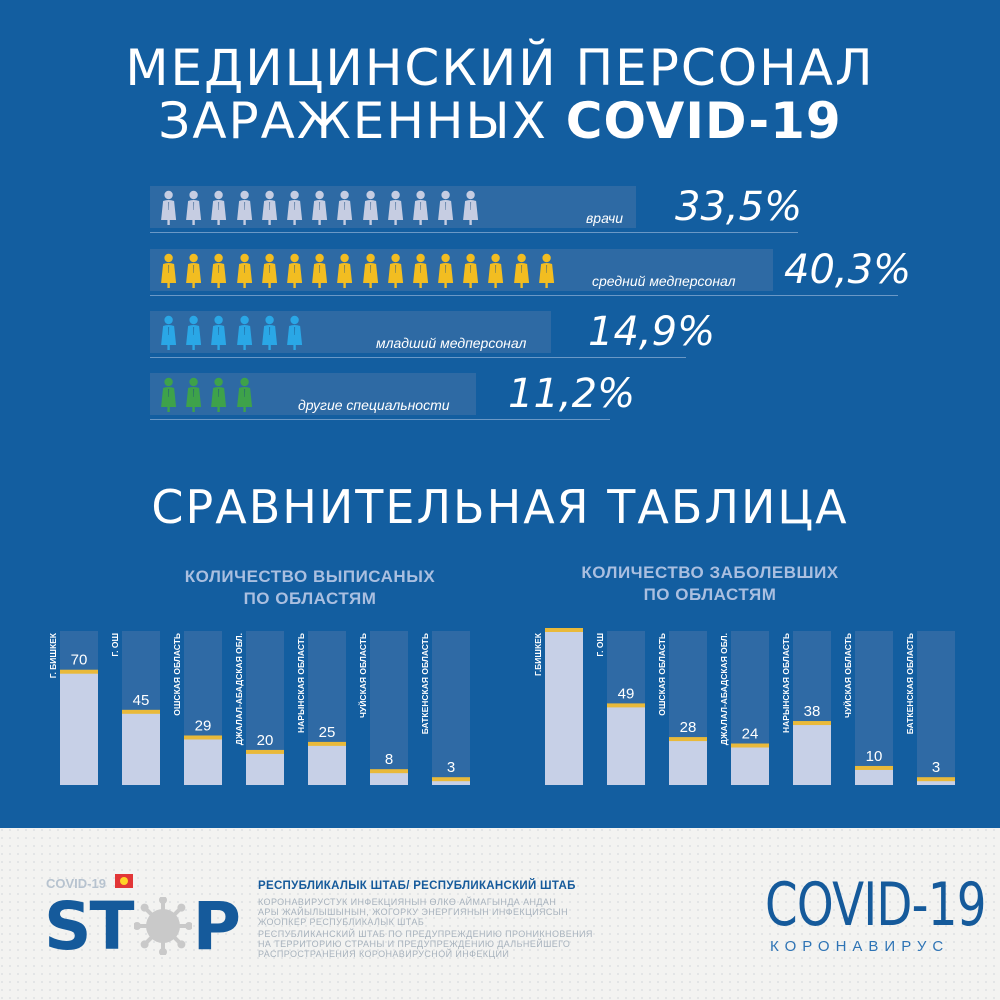 Image resolution: width=1000 pixels, height=1000 pixels. What do you see at coordinates (89, 926) in the screenshot?
I see `stop-logo-st: ST` at bounding box center [89, 926].